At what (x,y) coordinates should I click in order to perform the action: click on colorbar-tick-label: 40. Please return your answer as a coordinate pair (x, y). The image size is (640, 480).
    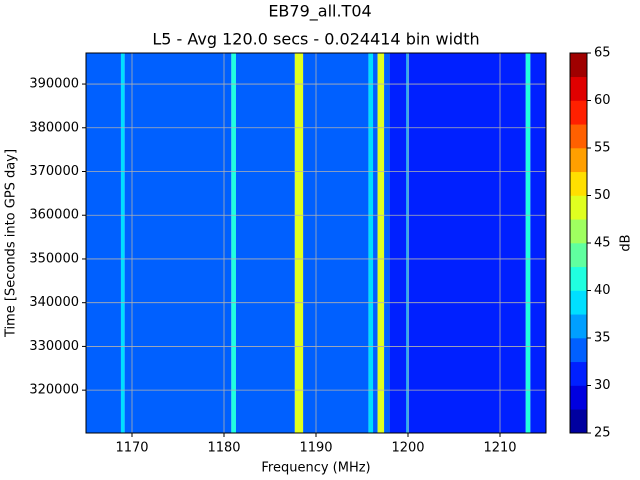
    Looking at the image, I should click on (602, 290).